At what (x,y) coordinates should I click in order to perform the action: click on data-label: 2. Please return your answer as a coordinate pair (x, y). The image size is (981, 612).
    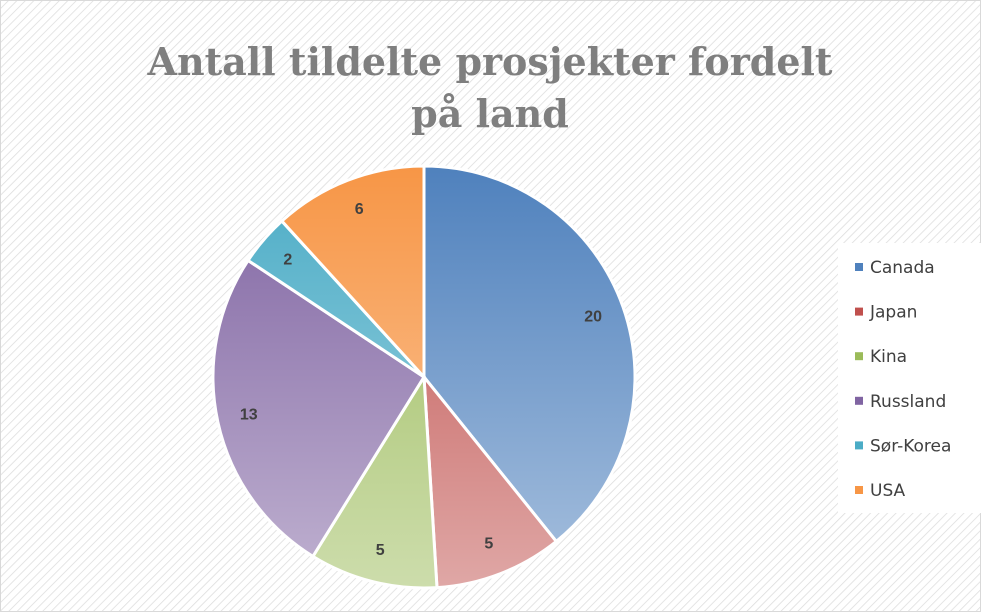
    Looking at the image, I should click on (287, 260).